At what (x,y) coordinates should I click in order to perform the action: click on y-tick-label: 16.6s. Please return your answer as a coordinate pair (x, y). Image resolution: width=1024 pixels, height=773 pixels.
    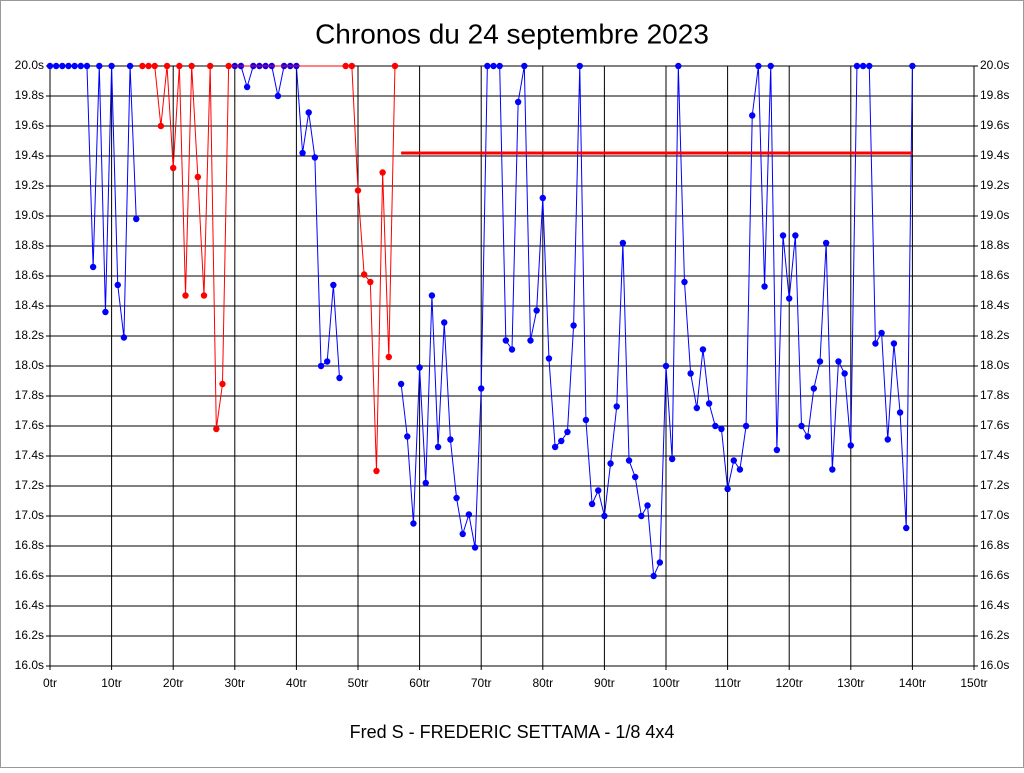
    Looking at the image, I should click on (29, 575).